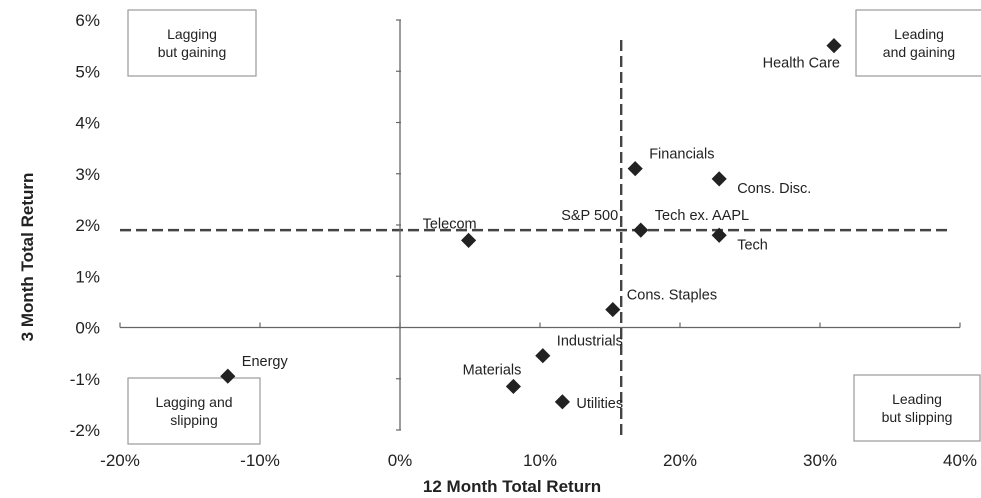 This screenshot has height=498, width=981. Describe the element at coordinates (87, 174) in the screenshot. I see `y-tick-label: 3%` at that location.